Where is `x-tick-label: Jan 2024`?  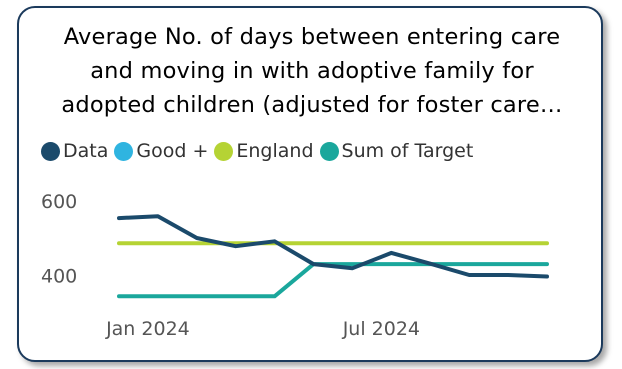
x-tick-label: Jan 2024 is located at coordinates (147, 329).